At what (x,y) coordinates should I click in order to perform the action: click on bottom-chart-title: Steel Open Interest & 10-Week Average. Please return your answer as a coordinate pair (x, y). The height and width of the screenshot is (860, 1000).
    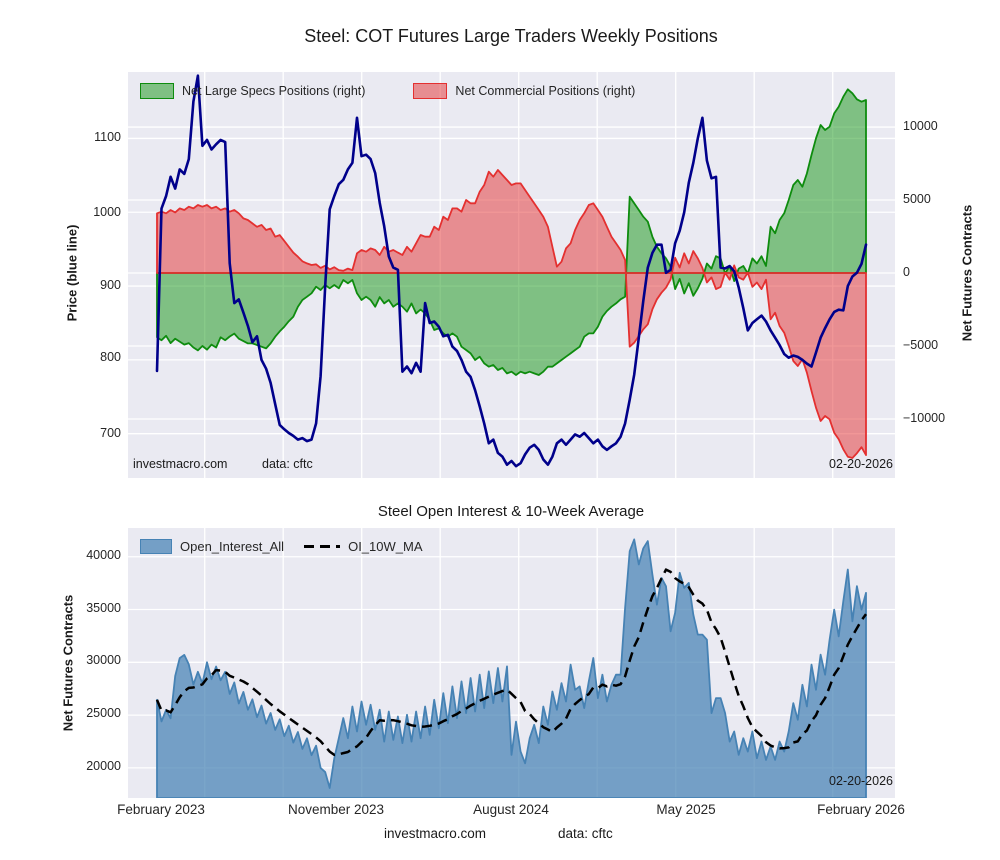
    Looking at the image, I should click on (511, 511).